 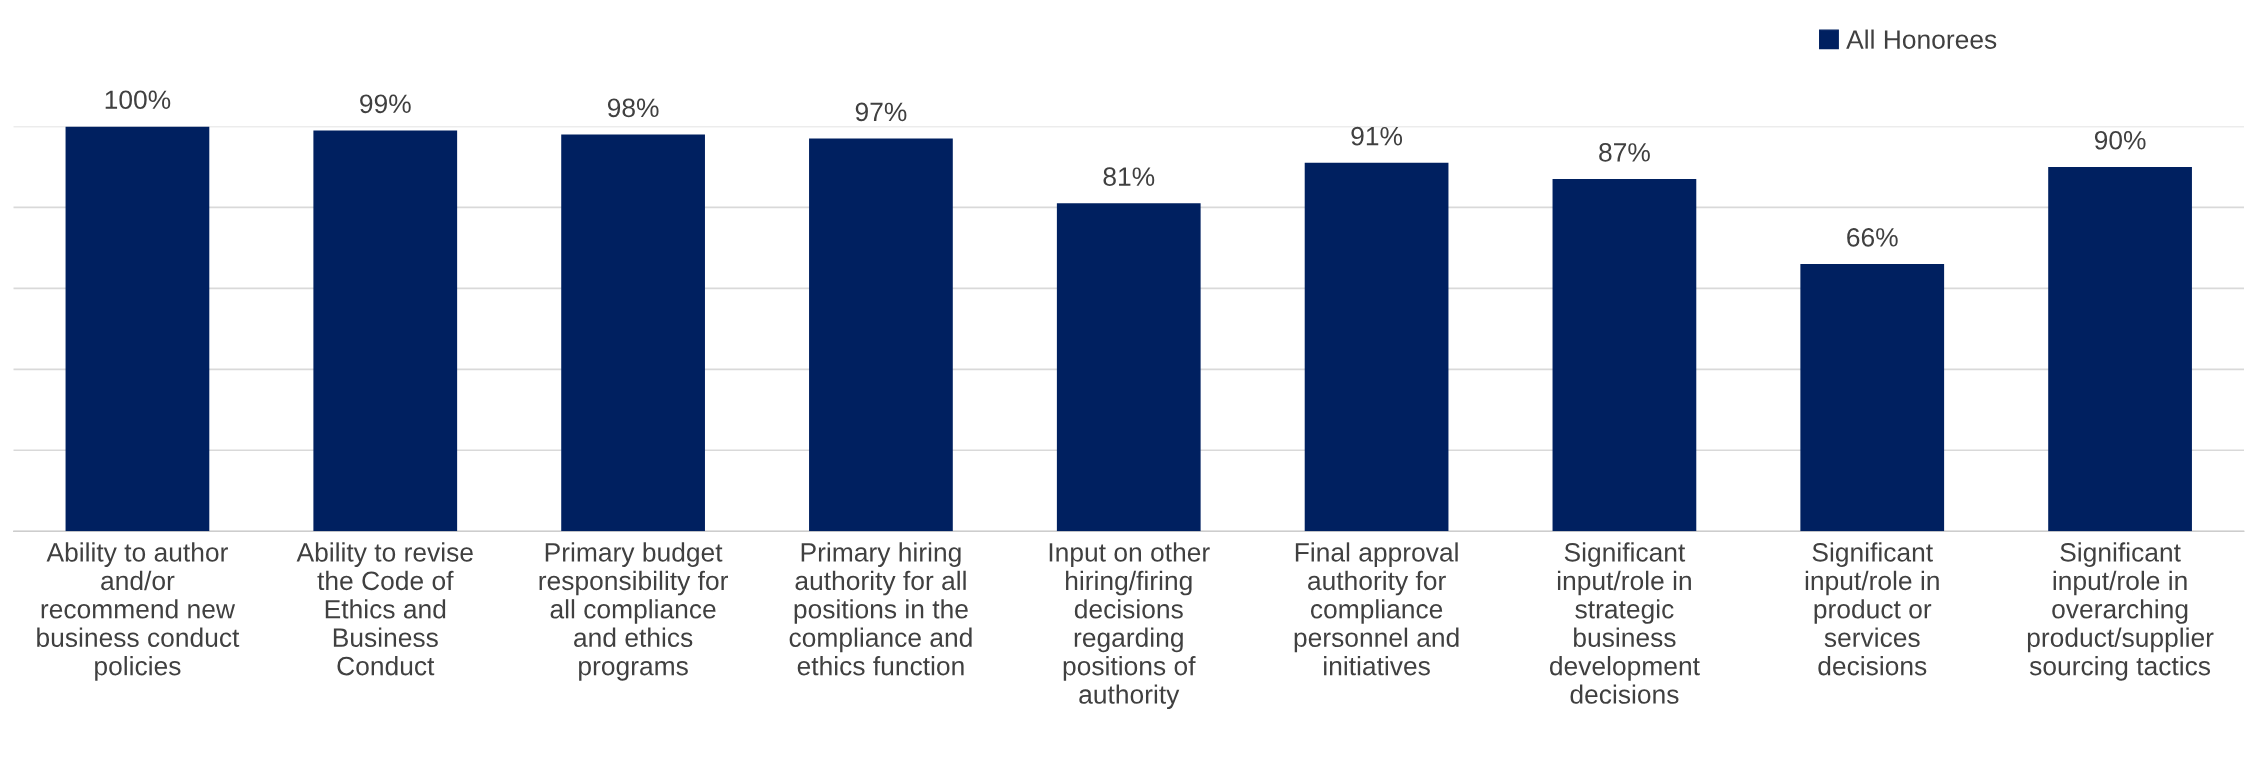 What do you see at coordinates (1129, 626) in the screenshot?
I see `x-tick-label: Input on other hiring/firing decisions regarding positions of authority` at bounding box center [1129, 626].